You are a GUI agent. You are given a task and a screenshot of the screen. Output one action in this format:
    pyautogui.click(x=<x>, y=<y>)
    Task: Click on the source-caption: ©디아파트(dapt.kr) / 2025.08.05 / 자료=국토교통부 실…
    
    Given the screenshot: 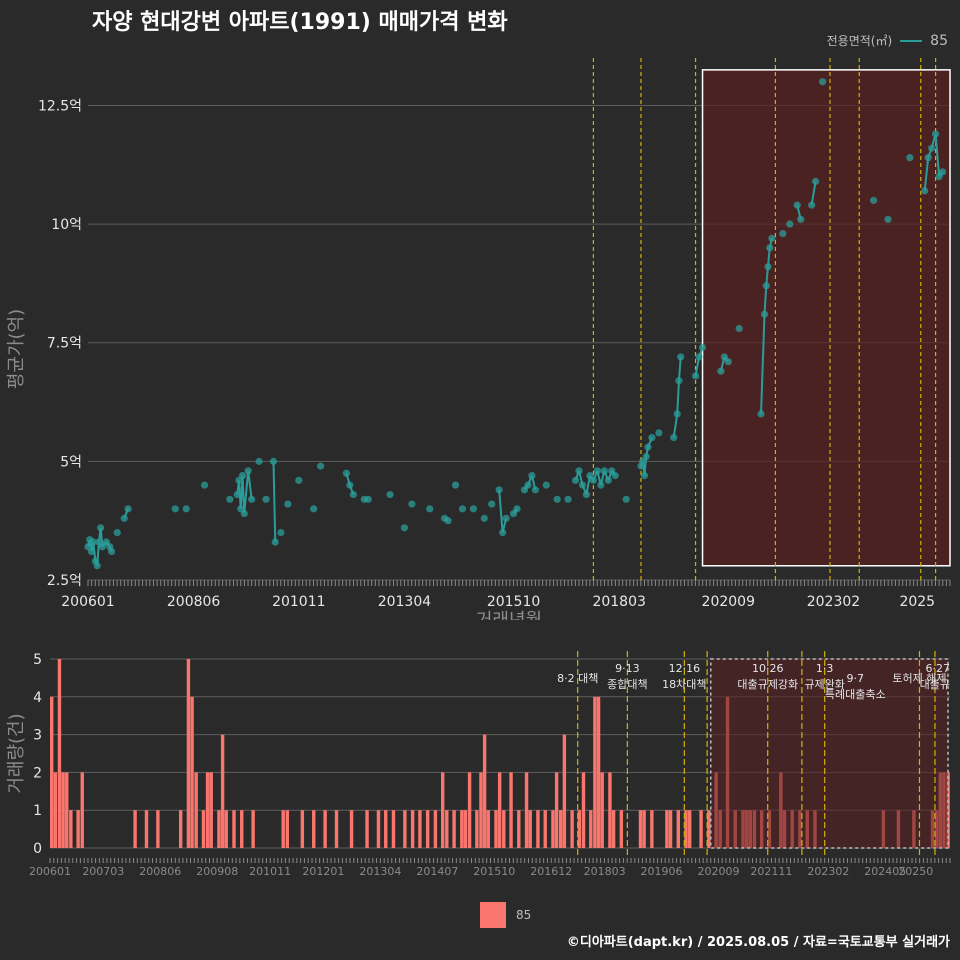 What is the action you would take?
    pyautogui.click(x=758, y=942)
    